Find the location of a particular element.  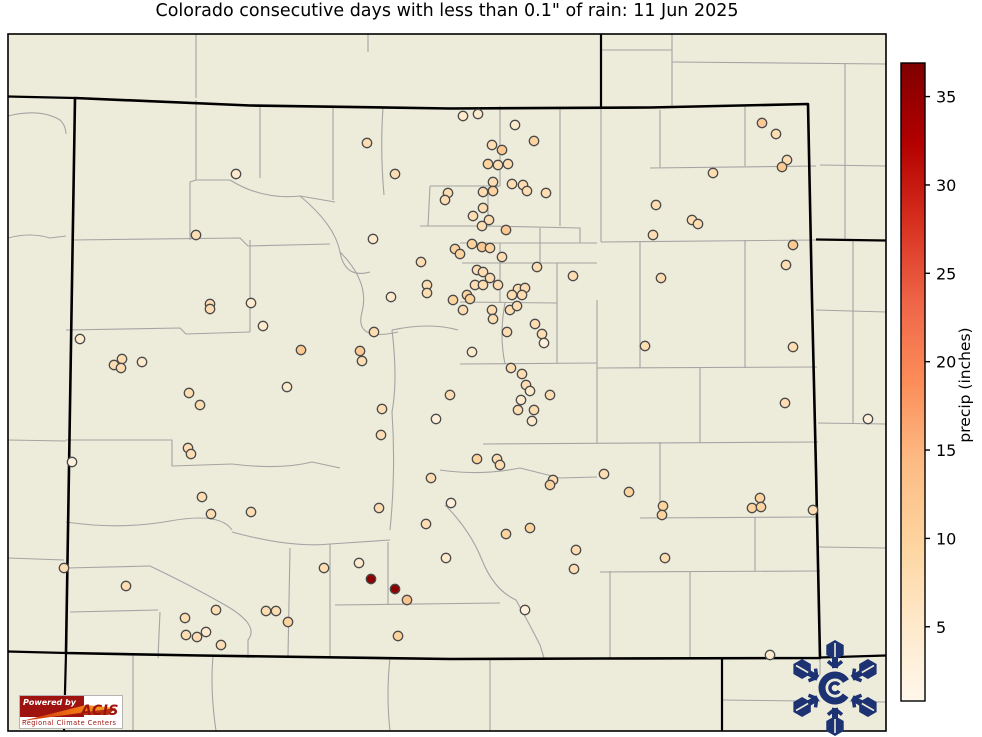

colorbar-tick-label: 10 is located at coordinates (946, 538).